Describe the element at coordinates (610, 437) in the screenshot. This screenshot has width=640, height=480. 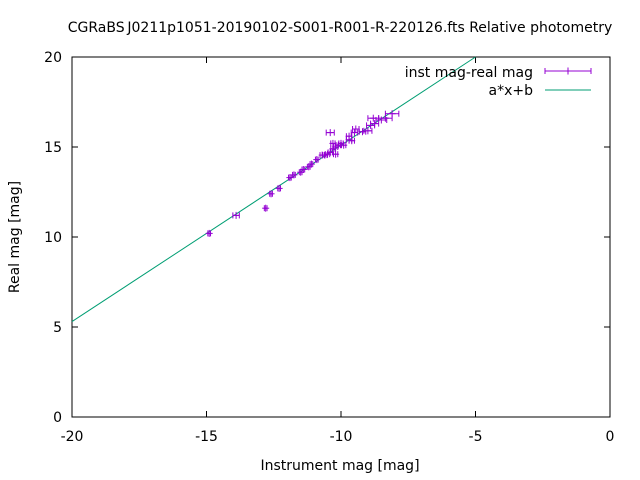
I see `x-tick-label: 0` at that location.